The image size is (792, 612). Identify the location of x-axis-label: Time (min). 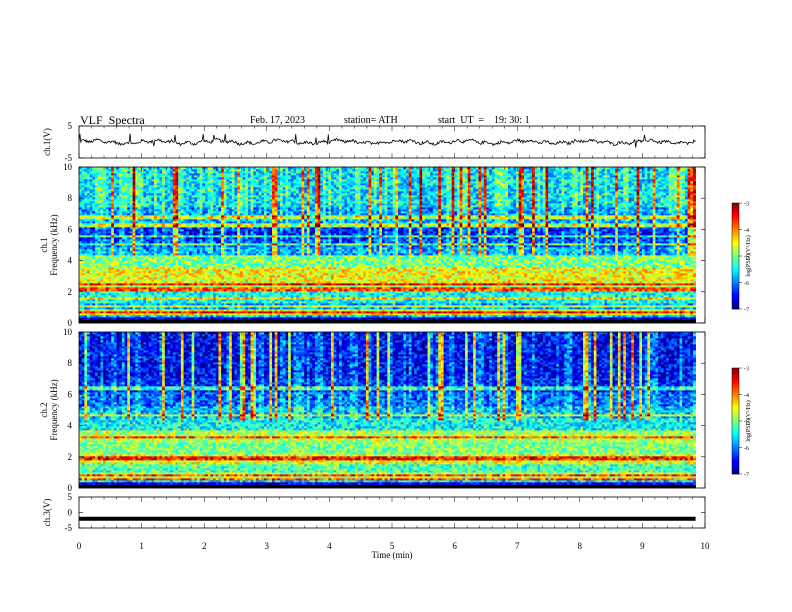
(392, 555).